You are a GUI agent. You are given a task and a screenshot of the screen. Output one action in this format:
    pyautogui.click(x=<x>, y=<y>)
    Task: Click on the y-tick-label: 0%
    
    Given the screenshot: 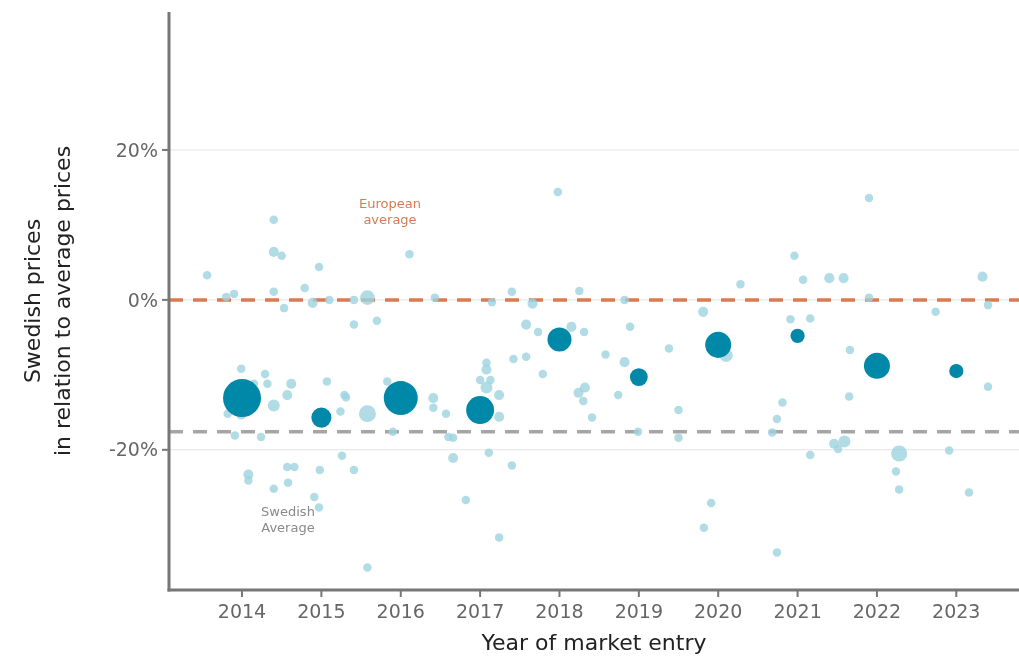 What is the action you would take?
    pyautogui.click(x=142, y=299)
    